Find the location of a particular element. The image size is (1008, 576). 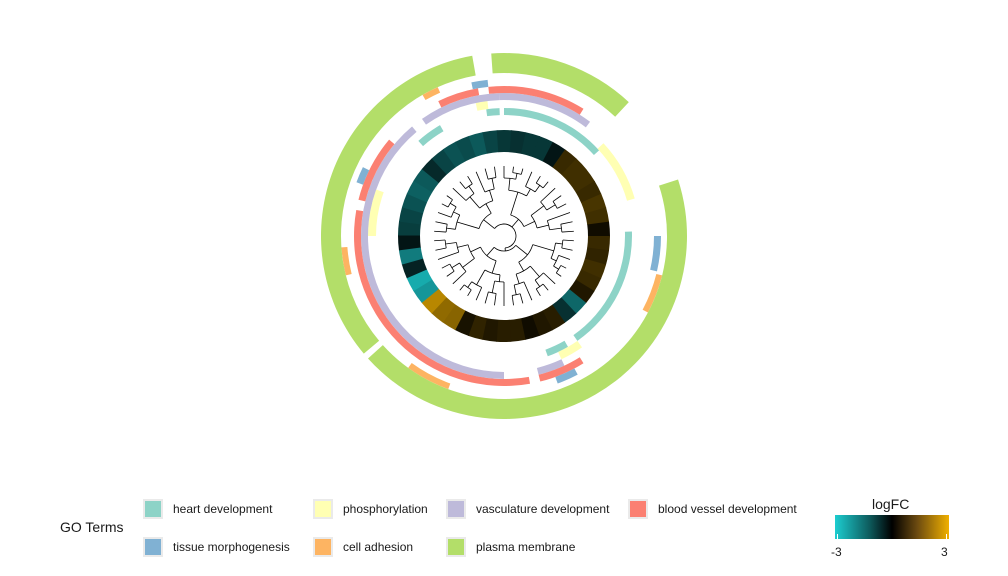

dendrogram is located at coordinates (504, 236).